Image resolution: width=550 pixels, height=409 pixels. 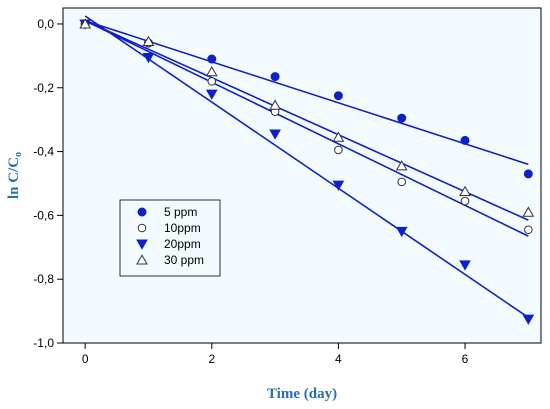 I want to click on legend-box, so click(x=170, y=238).